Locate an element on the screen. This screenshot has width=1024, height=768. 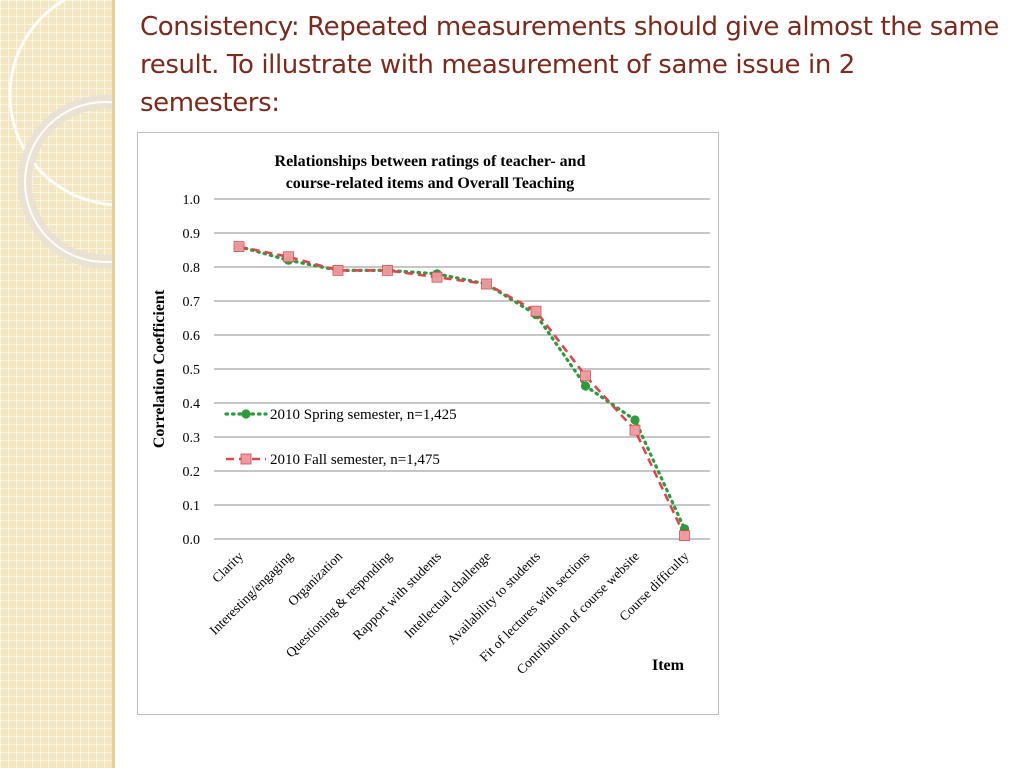
y-tick-label: 0.3 is located at coordinates (192, 438).